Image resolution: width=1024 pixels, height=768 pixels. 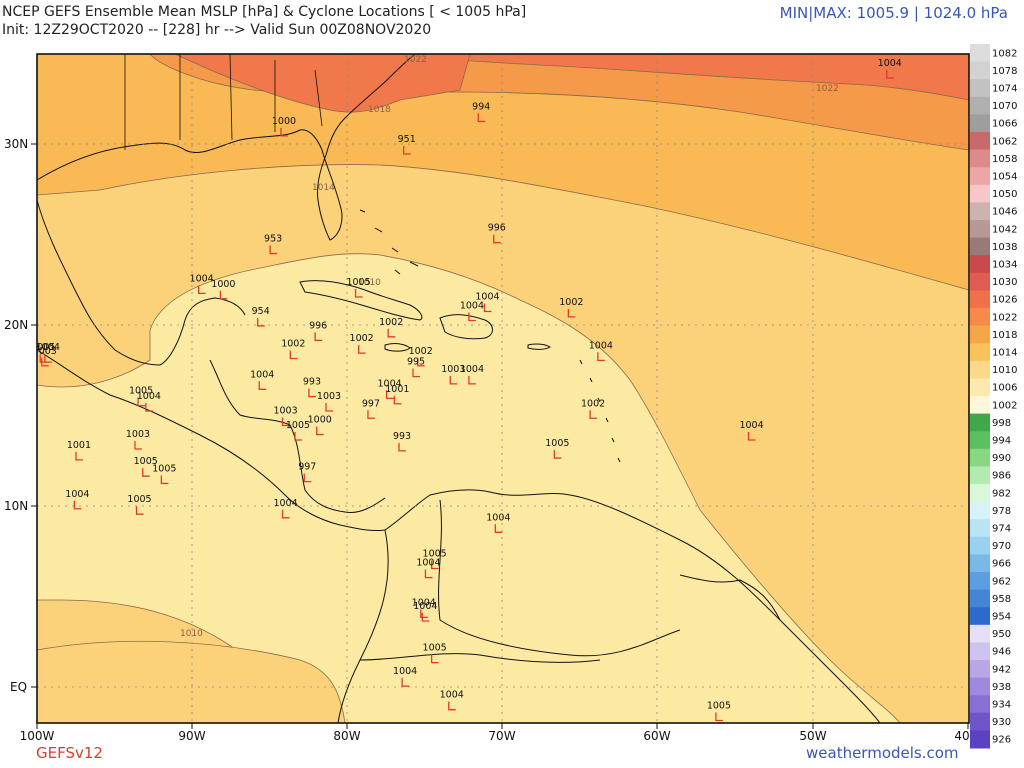 I want to click on us-coastline, so click(x=226, y=147).